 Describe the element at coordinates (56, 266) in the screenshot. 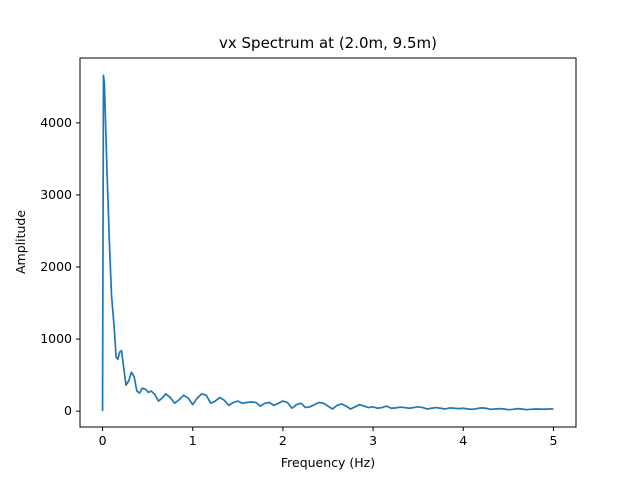

I see `y-tick-label: 2000` at that location.